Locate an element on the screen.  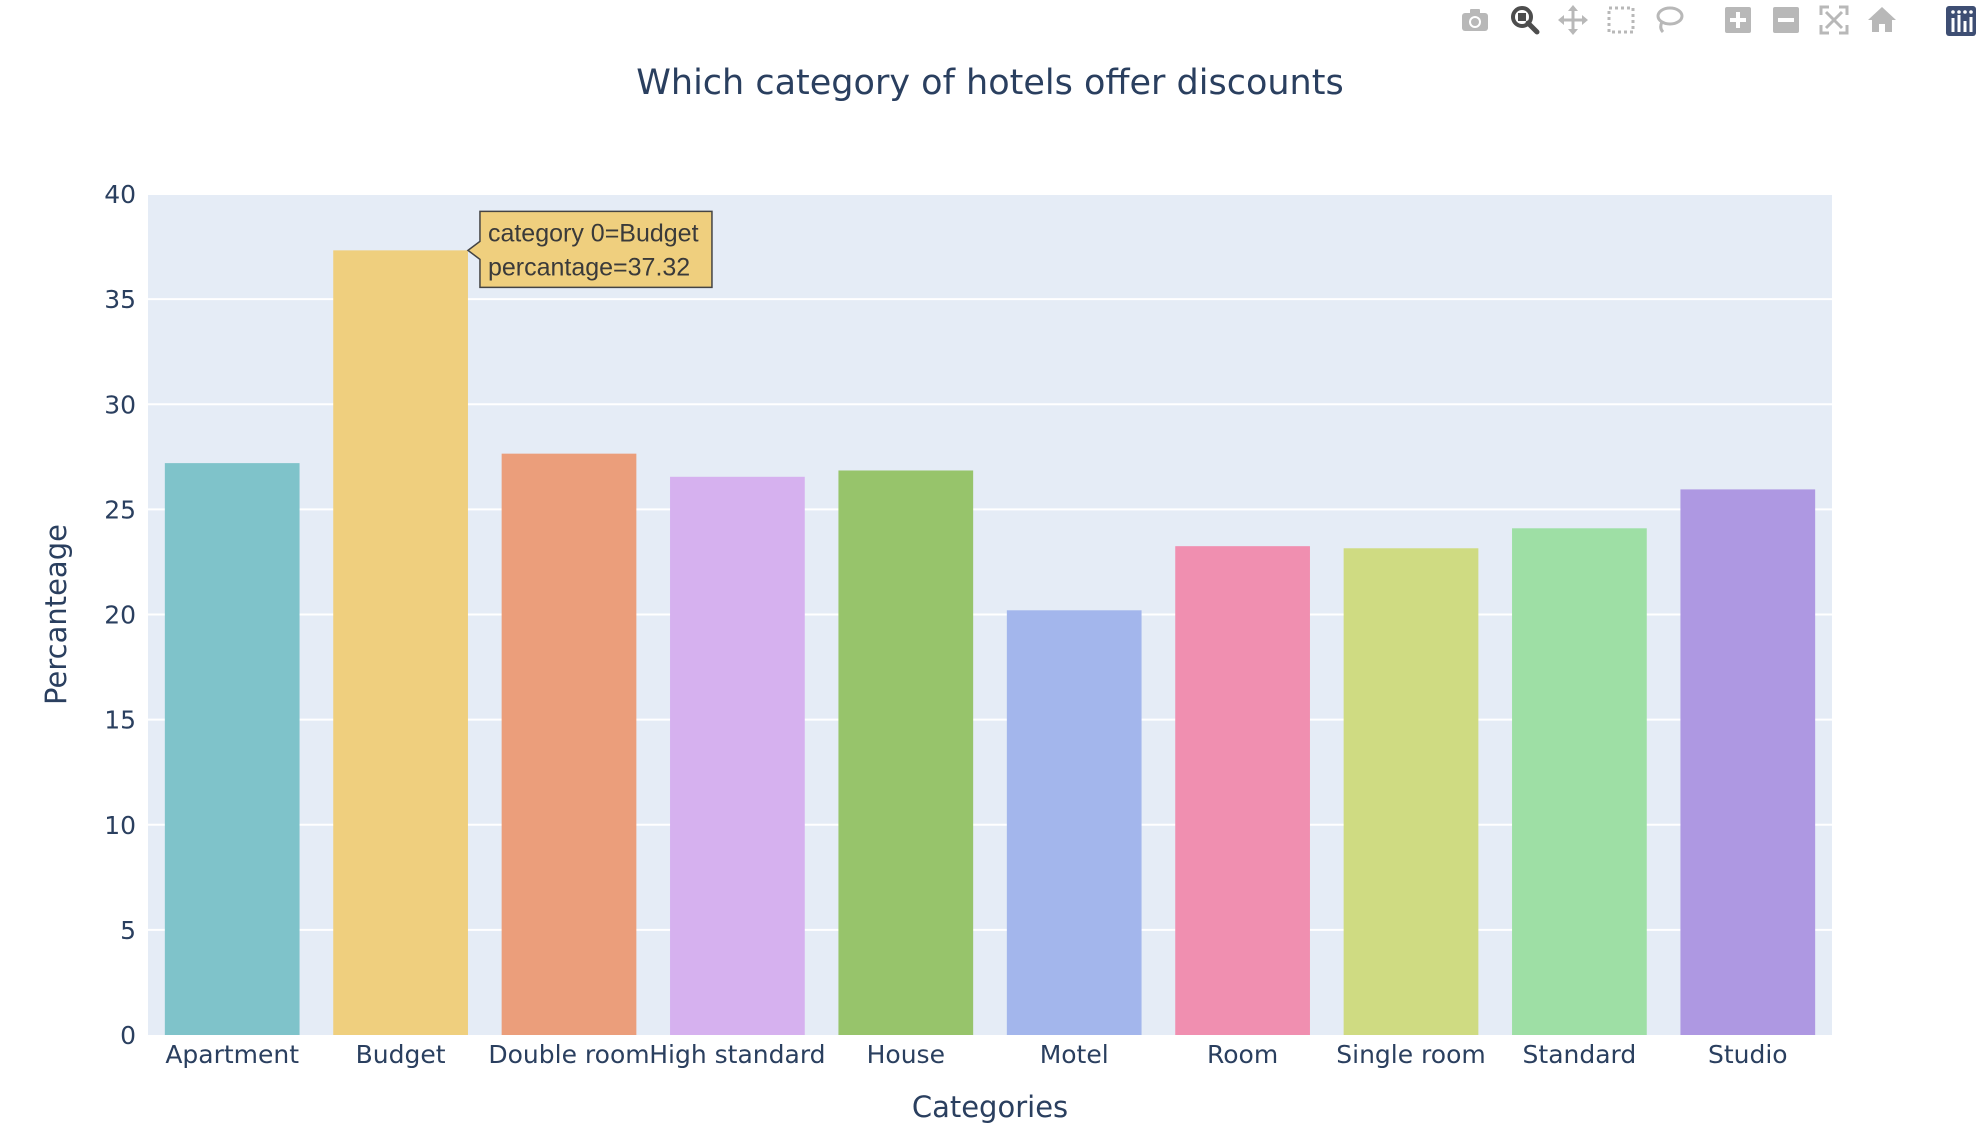
camera-button is located at coordinates (1475, 20).